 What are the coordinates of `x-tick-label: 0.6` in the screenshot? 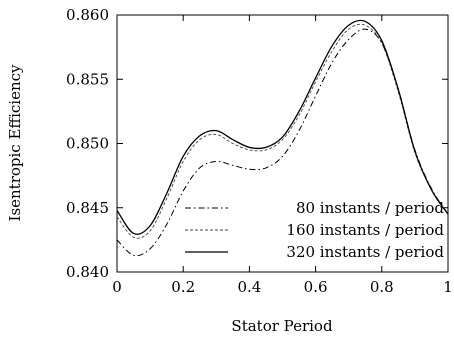 It's located at (316, 287).